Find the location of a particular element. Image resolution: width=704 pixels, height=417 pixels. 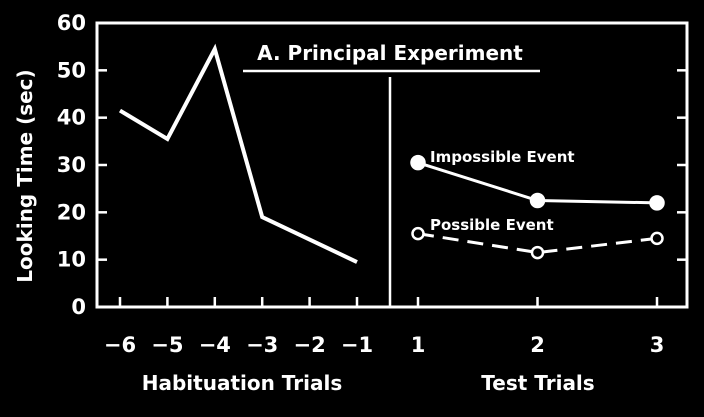

y-tick-label: 50 is located at coordinates (71, 70).